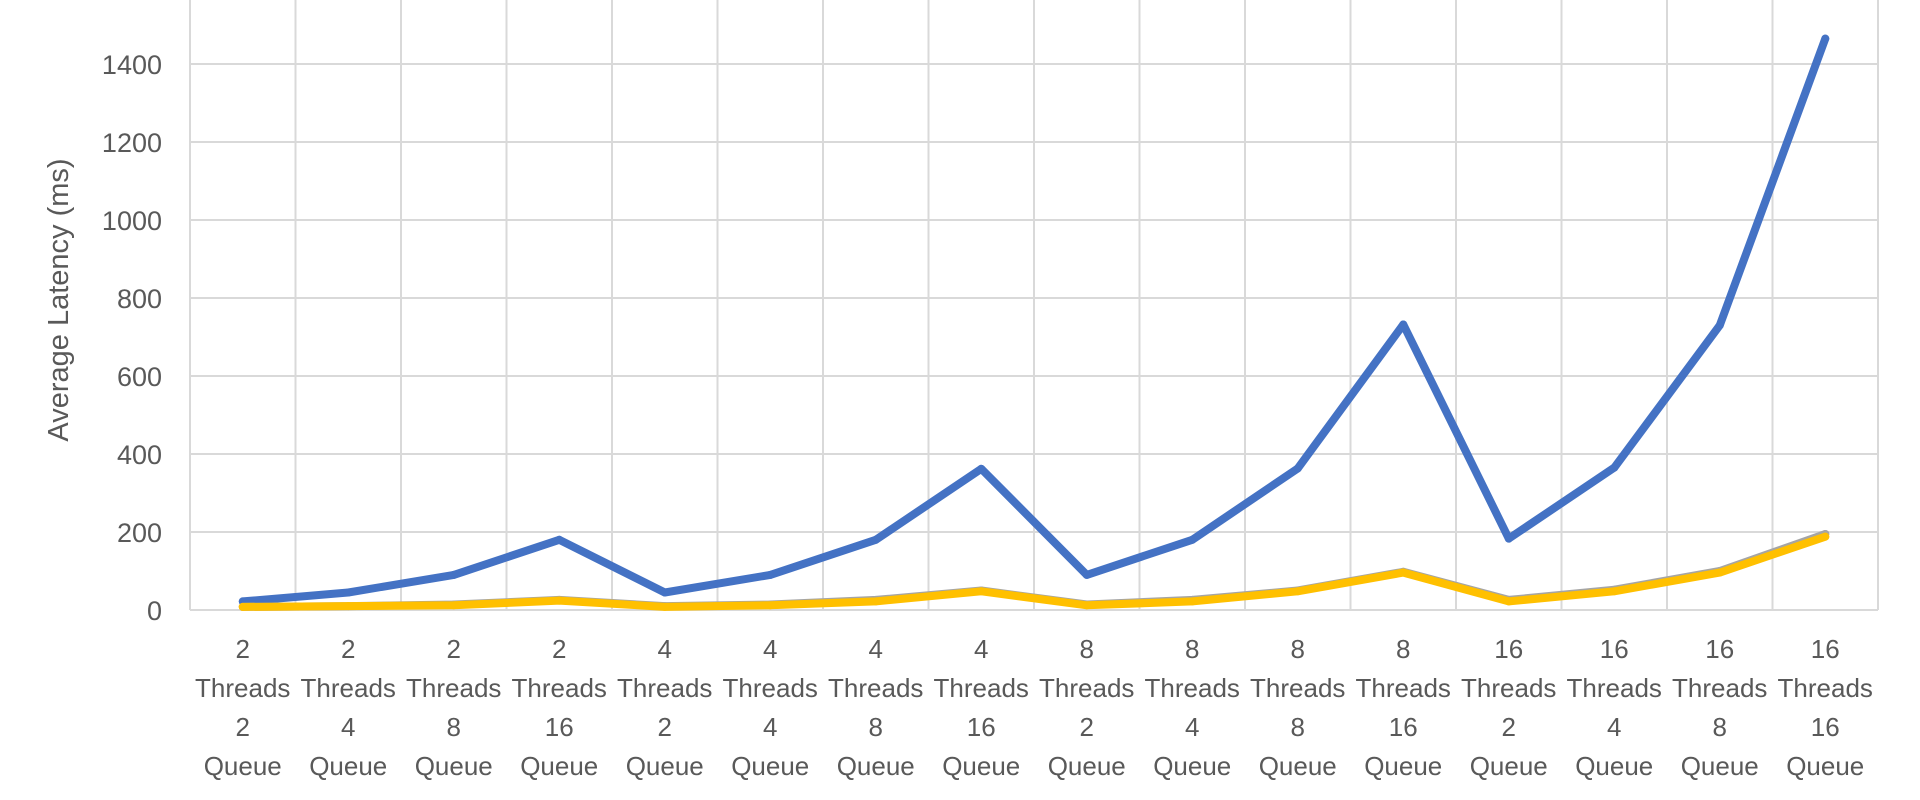 The image size is (1920, 800). I want to click on x-tick-label: 16 Threads 4 Queue, so click(1614, 707).